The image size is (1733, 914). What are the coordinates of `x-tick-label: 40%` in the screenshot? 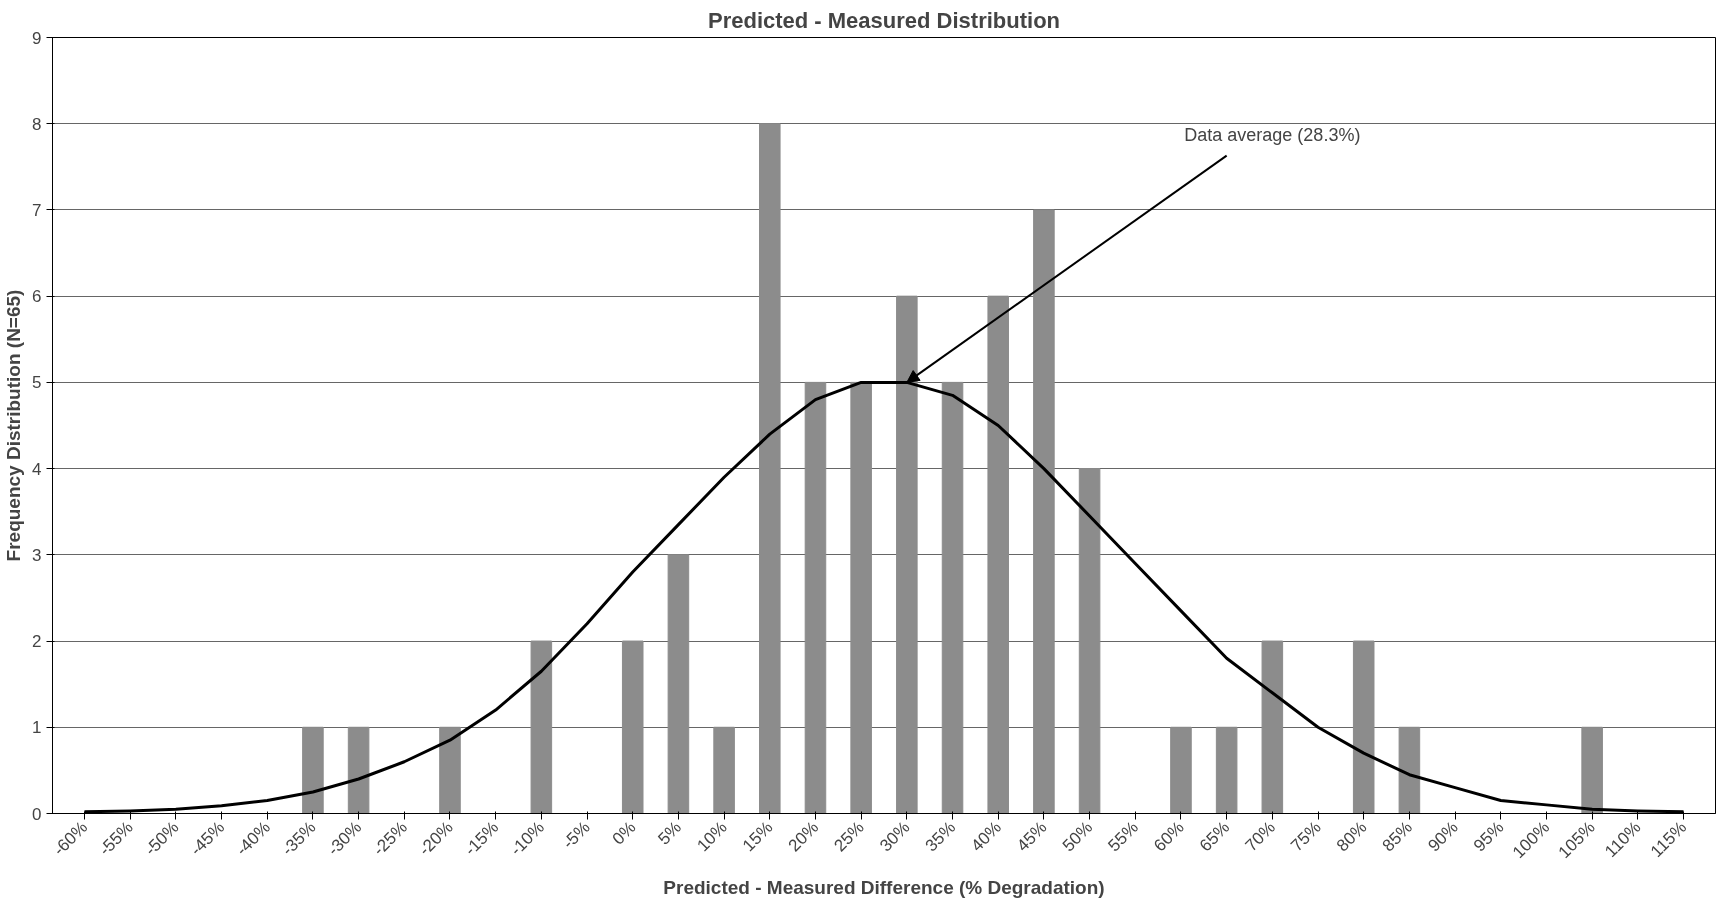 It's located at (986, 836).